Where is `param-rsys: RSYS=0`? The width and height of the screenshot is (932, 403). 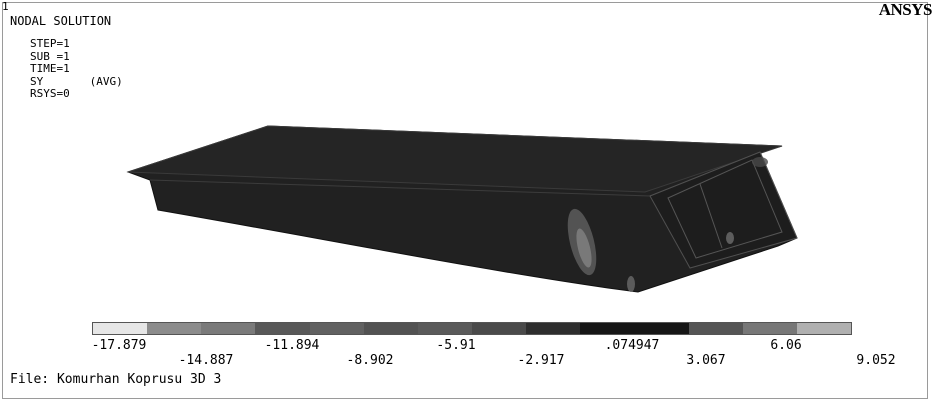 param-rsys: RSYS=0 is located at coordinates (50, 93).